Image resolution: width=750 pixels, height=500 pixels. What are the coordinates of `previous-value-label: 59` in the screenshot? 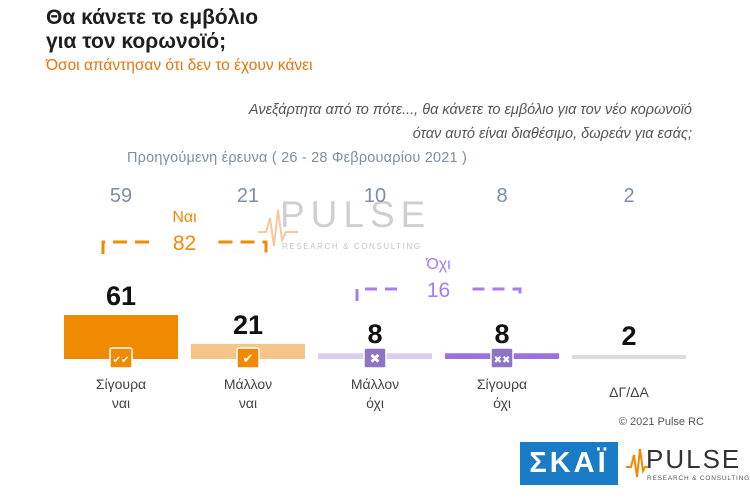 It's located at (121, 196).